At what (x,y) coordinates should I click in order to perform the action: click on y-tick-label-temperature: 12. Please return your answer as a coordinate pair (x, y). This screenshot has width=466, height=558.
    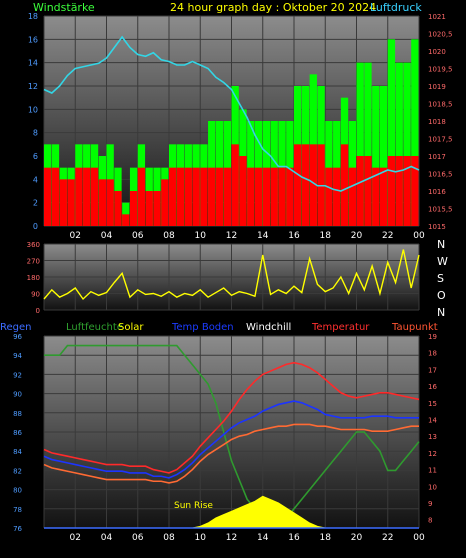
    Looking at the image, I should click on (432, 454).